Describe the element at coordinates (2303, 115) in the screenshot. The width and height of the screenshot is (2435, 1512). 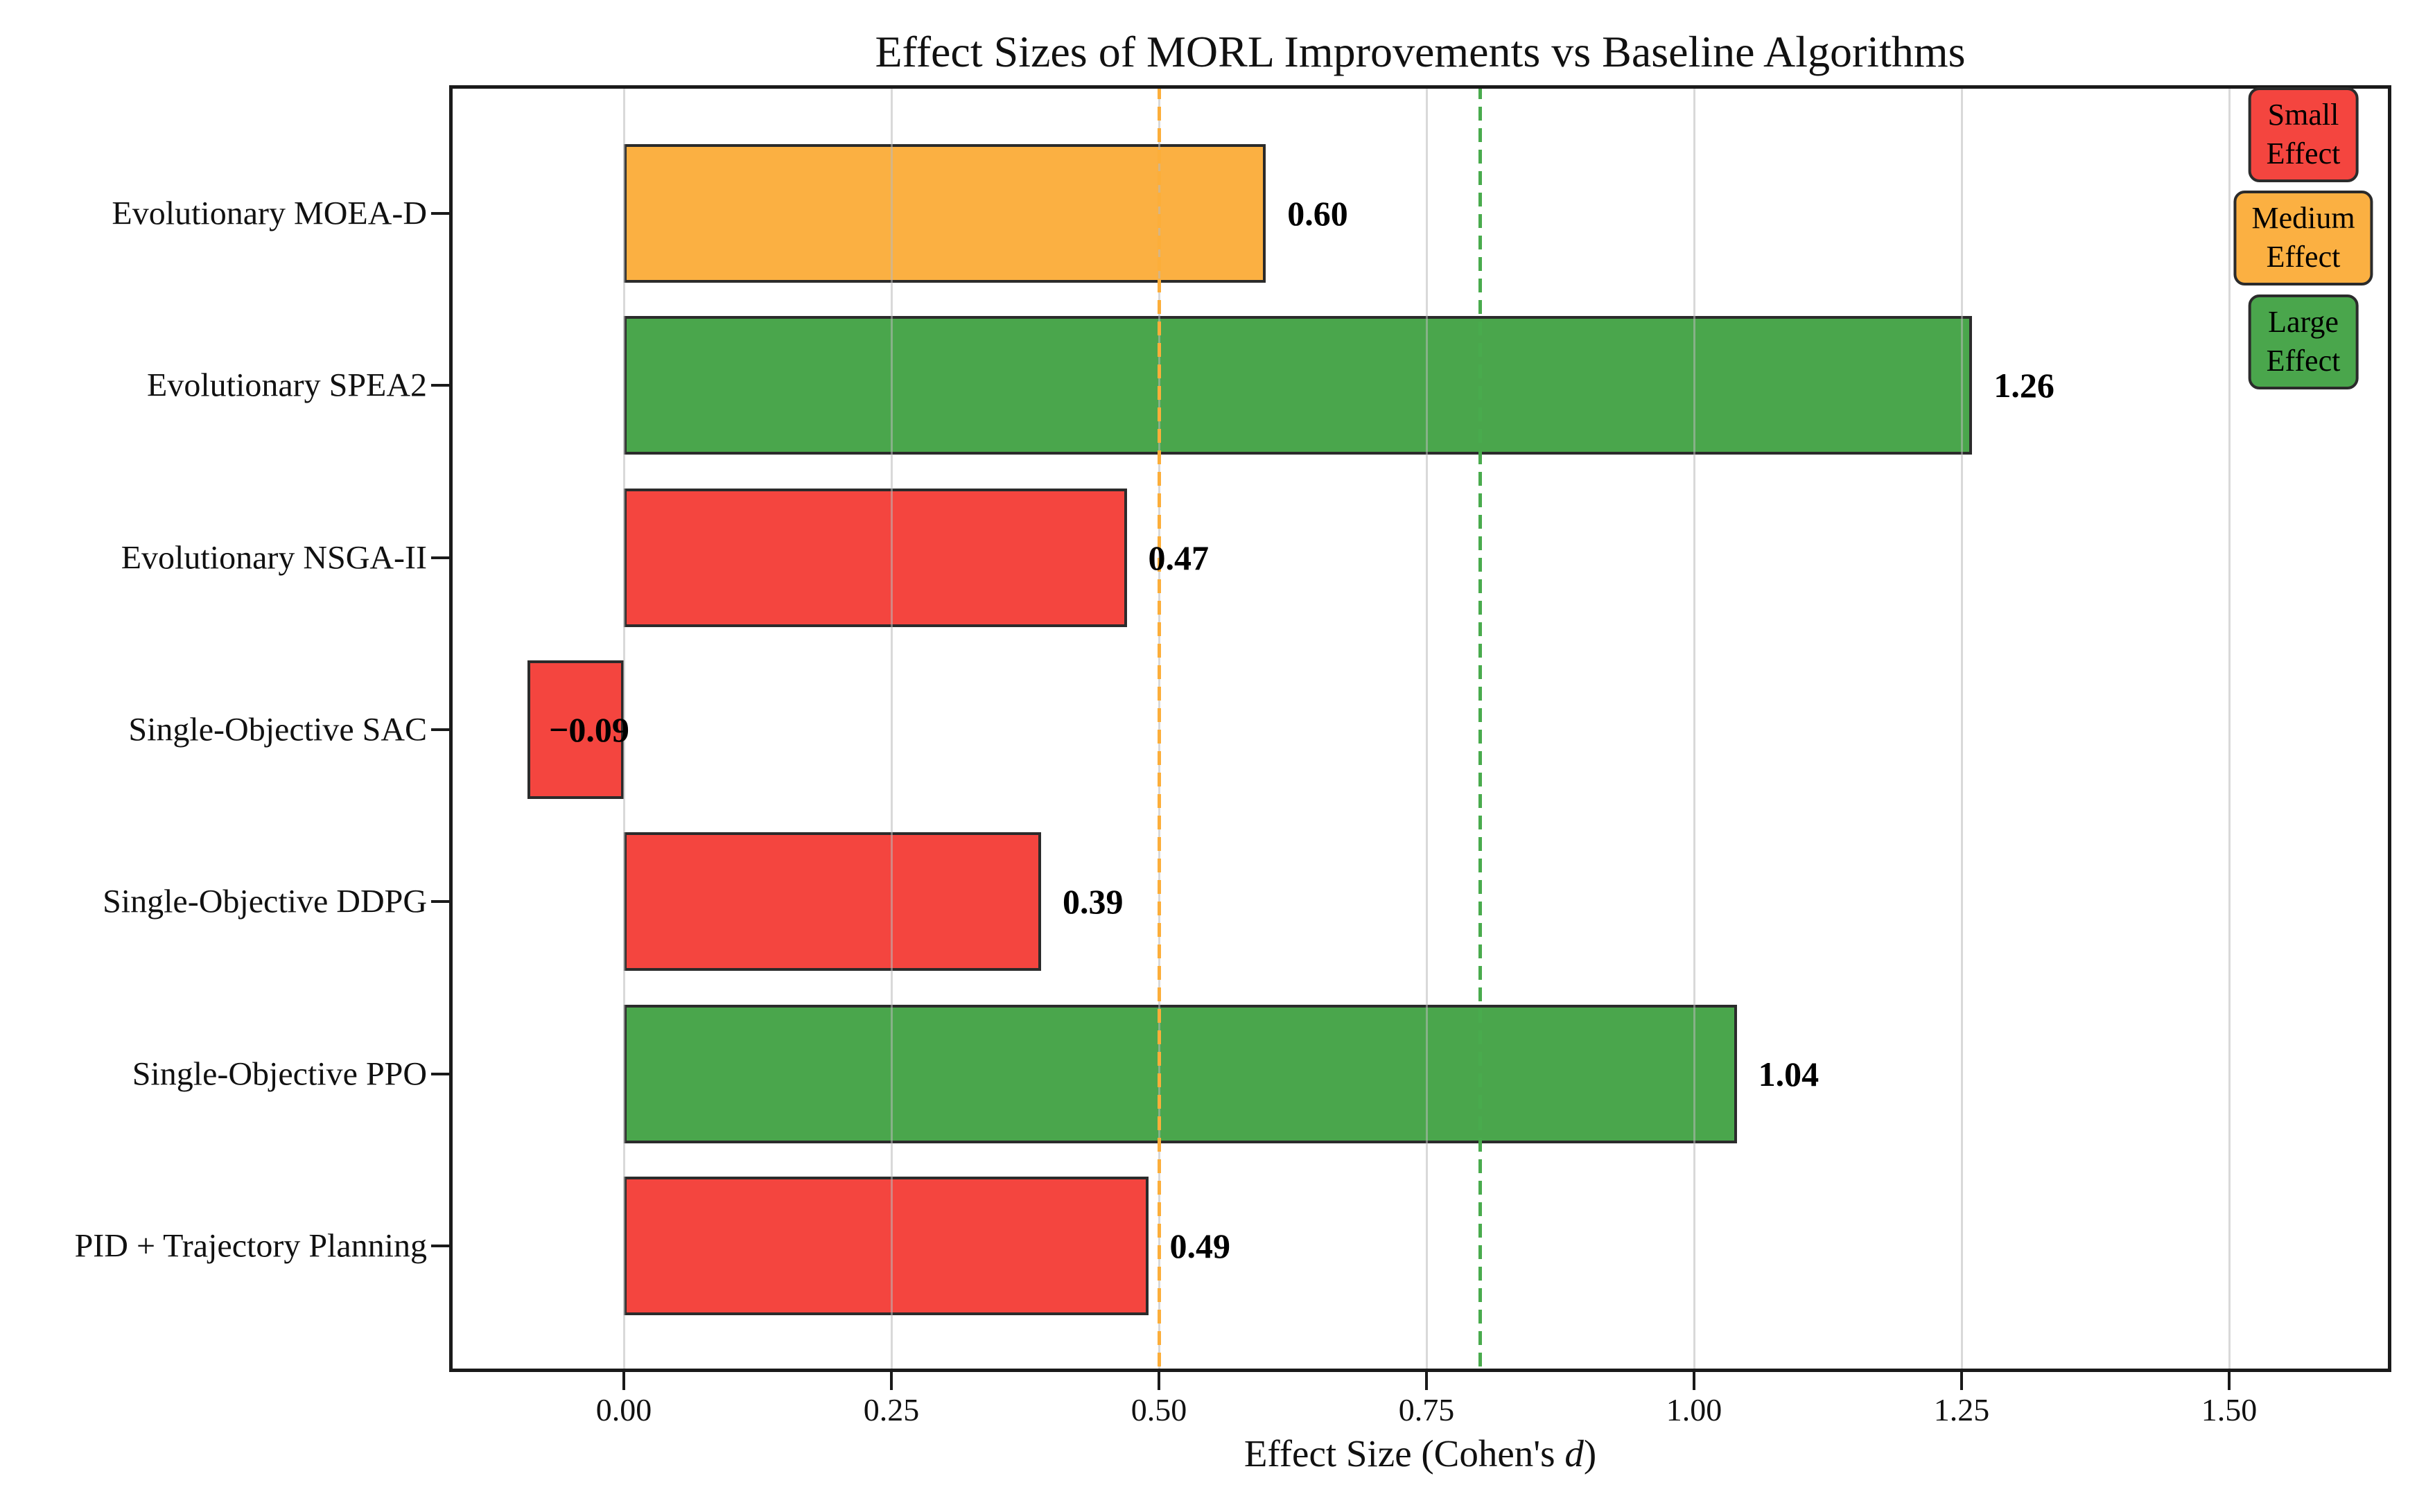
I see `legend-item-line1: Small` at that location.